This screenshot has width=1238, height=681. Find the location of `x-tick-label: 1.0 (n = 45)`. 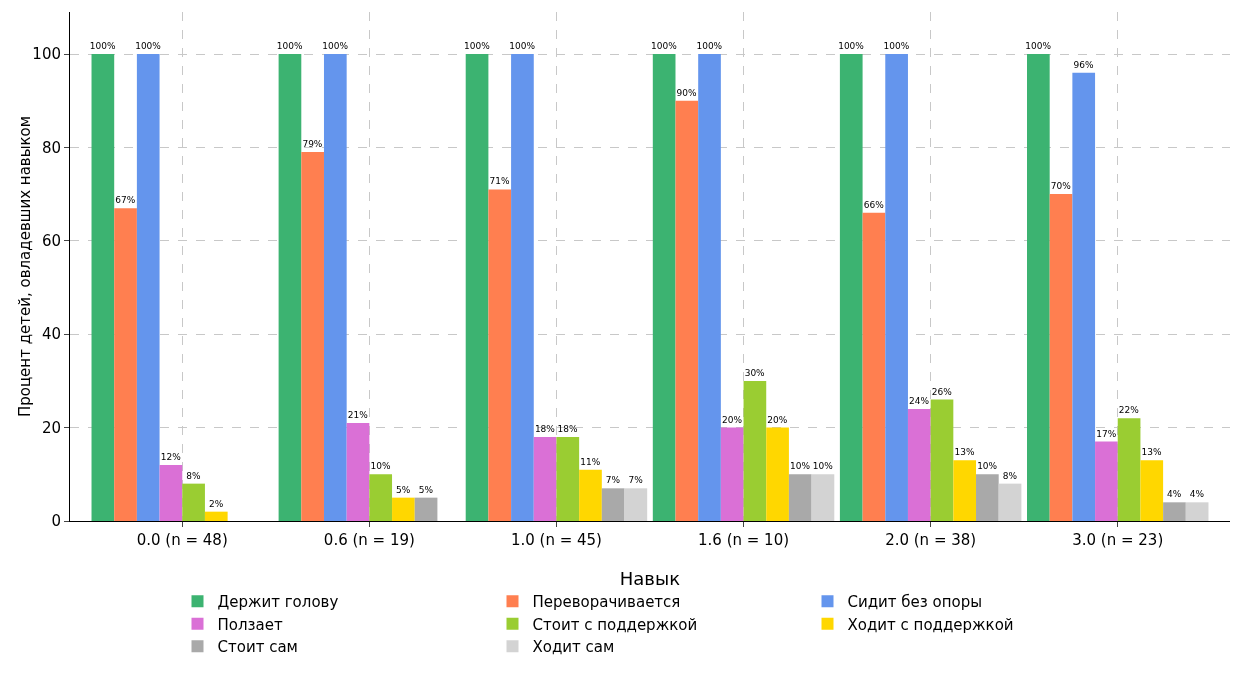

x-tick-label: 1.0 (n = 45) is located at coordinates (556, 540).